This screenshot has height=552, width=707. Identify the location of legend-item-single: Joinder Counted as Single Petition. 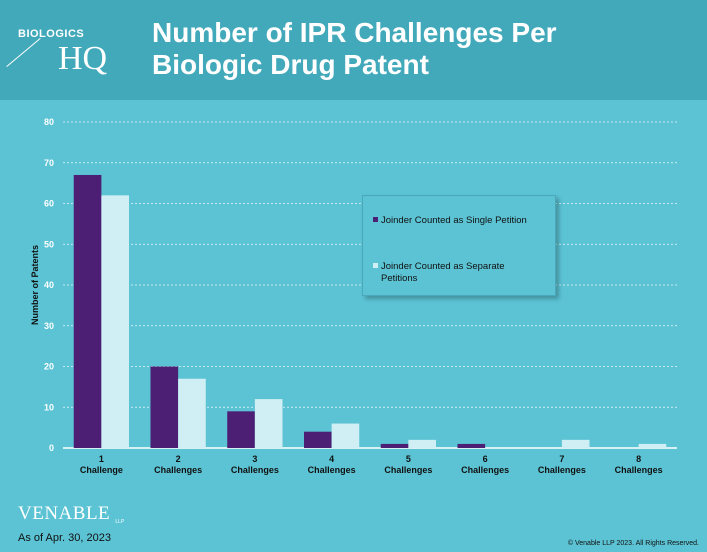
(450, 221).